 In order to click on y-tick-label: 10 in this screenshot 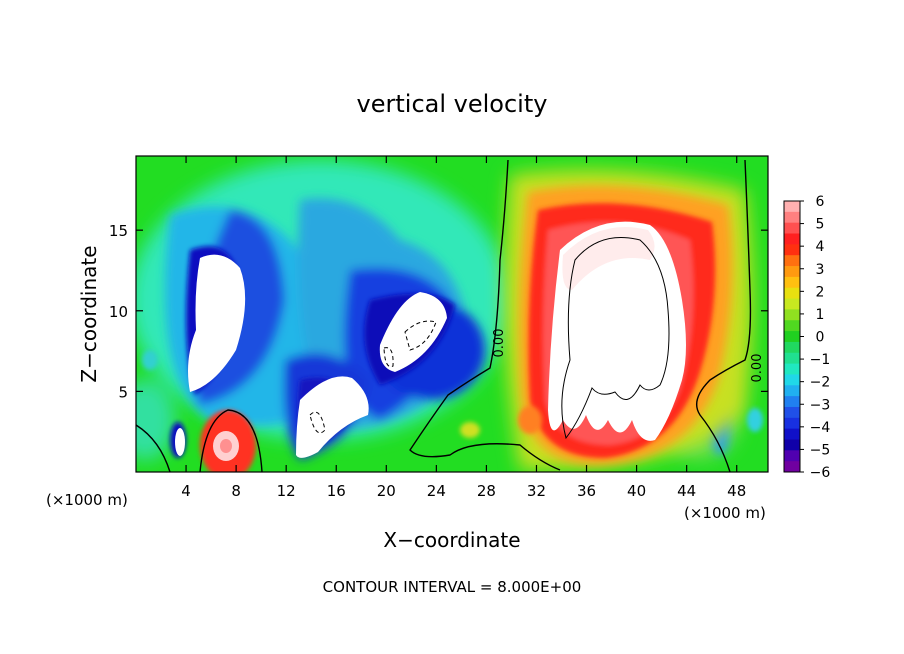, I will do `click(118, 312)`.